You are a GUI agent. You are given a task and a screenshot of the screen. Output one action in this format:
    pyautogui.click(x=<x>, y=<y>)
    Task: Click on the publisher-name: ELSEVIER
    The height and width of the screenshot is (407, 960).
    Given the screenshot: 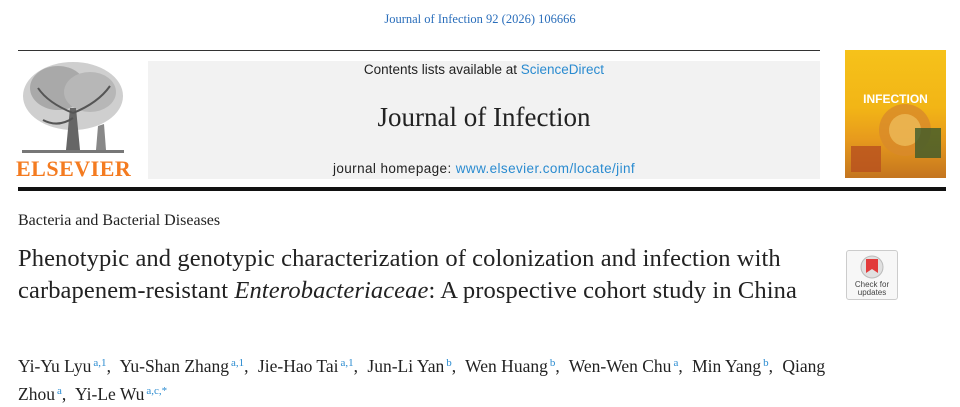 What is the action you would take?
    pyautogui.click(x=74, y=168)
    